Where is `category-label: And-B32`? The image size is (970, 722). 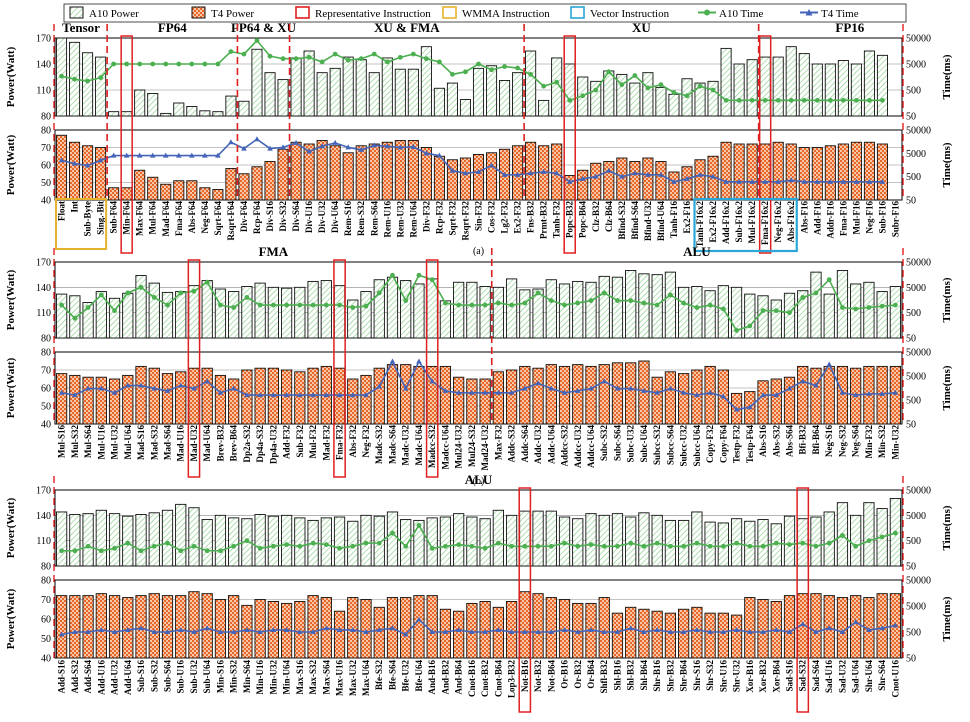
category-label: And-B32 is located at coordinates (445, 677).